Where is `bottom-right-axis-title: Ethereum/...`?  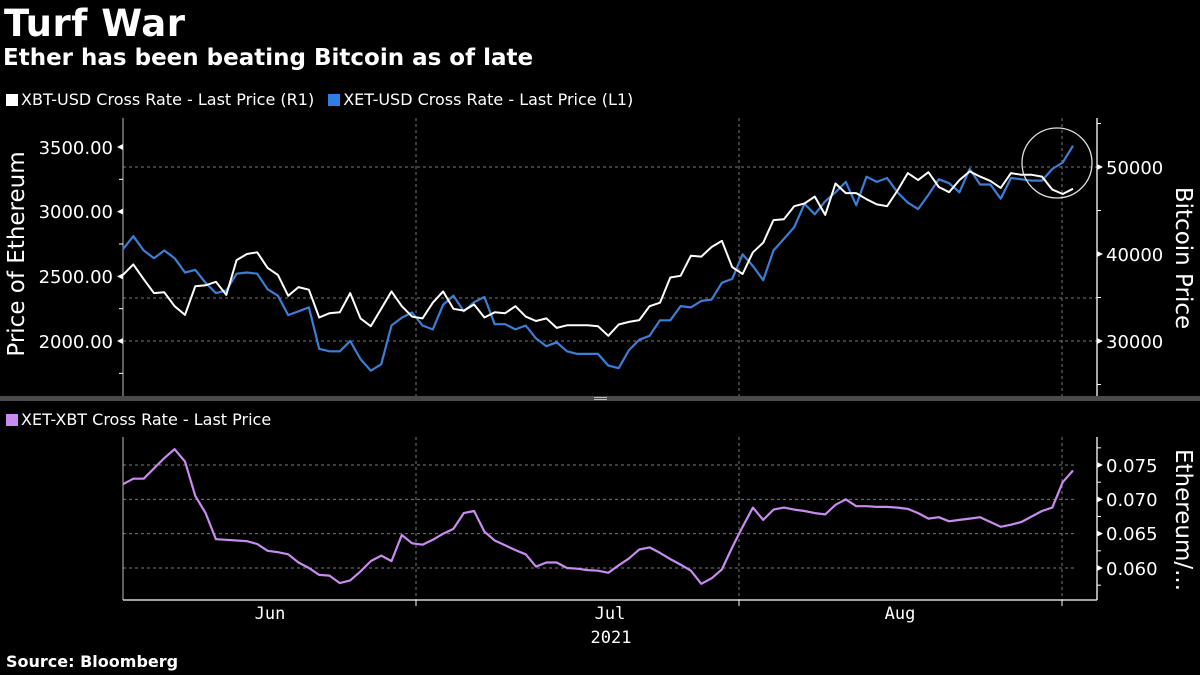
bottom-right-axis-title: Ethereum/... is located at coordinates (1183, 520).